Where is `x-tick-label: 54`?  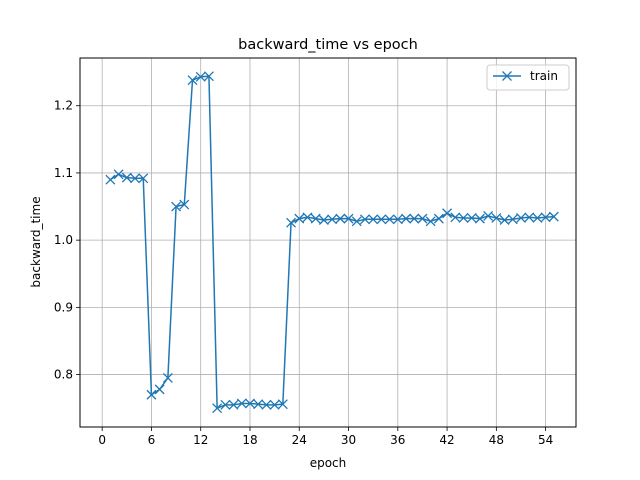 x-tick-label: 54 is located at coordinates (545, 440).